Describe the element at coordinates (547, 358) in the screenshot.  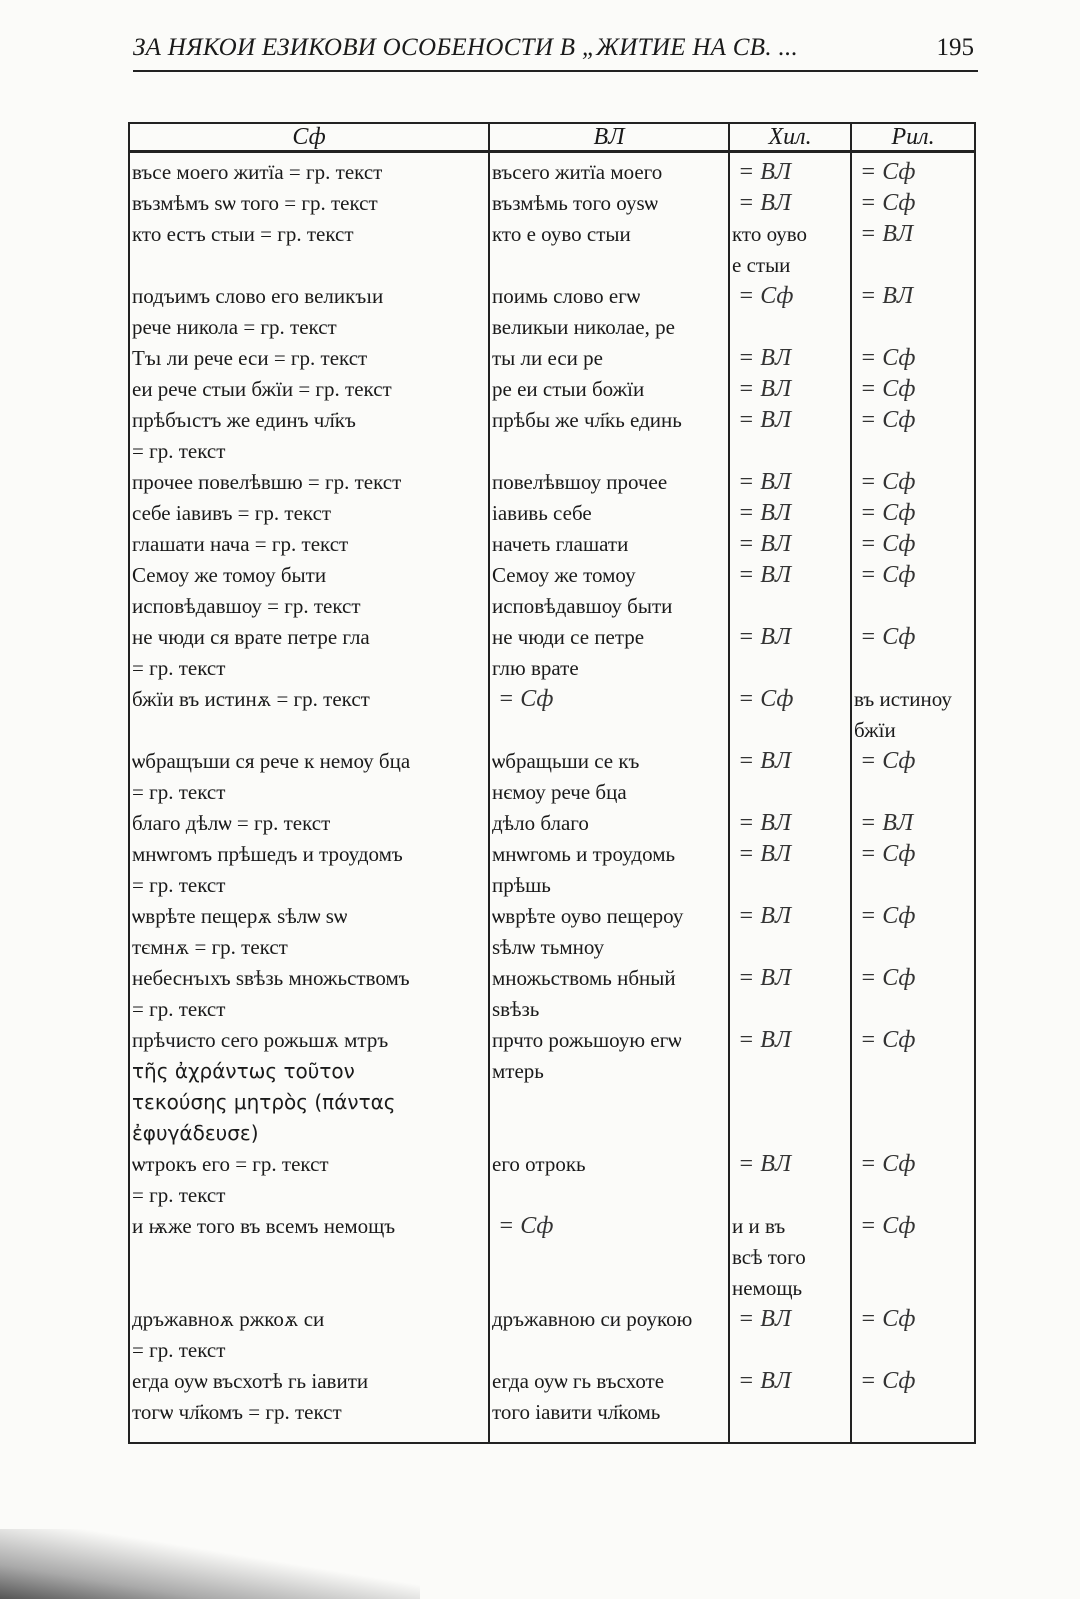
I see `cell-line: ты ли еси ре` at that location.